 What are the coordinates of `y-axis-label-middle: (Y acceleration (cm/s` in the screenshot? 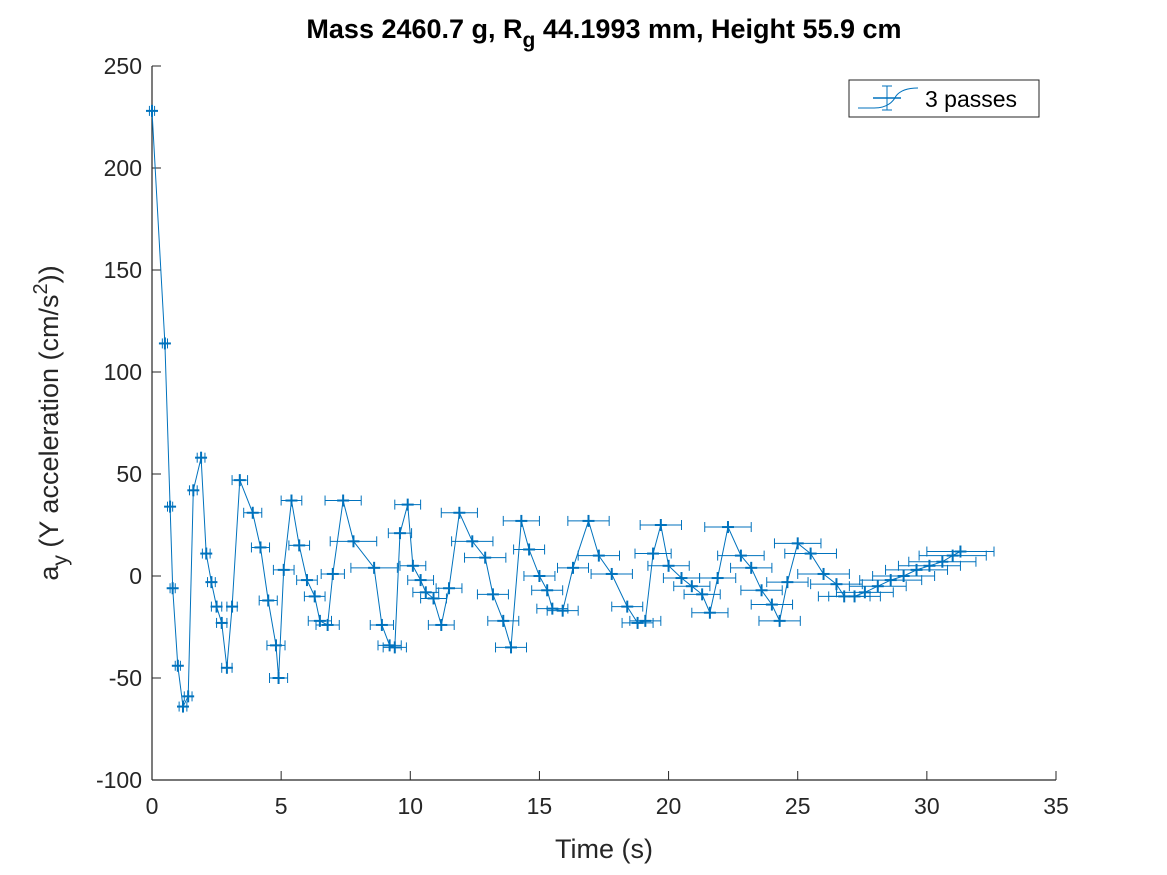 It's located at (49, 424).